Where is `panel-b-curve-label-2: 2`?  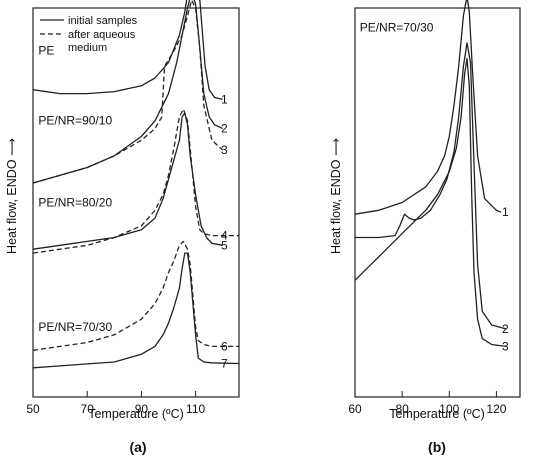 panel-b-curve-label-2: 2 is located at coordinates (505, 329).